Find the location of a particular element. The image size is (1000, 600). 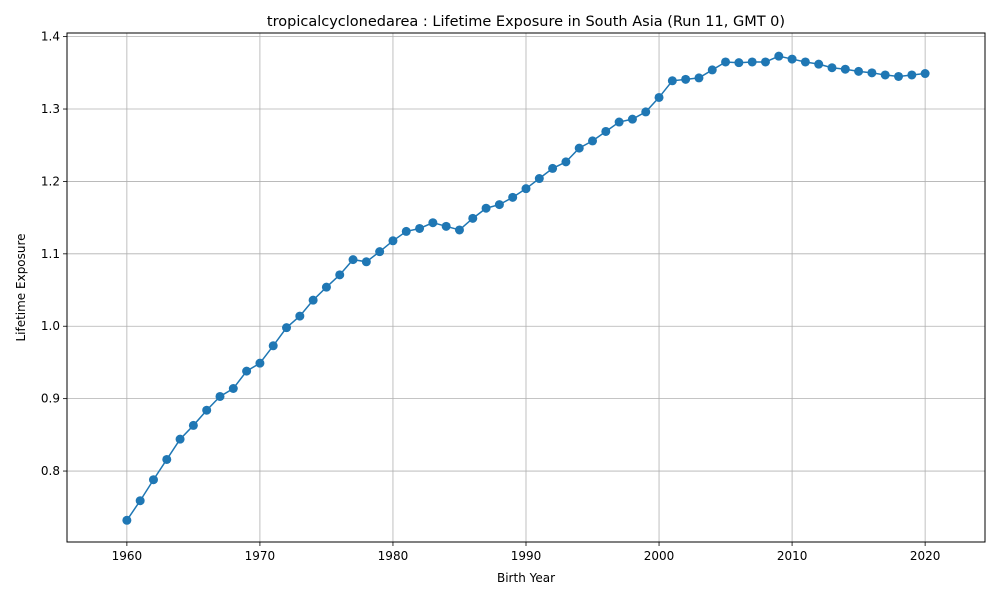

y-tick-label: 1.2 is located at coordinates (50, 181).